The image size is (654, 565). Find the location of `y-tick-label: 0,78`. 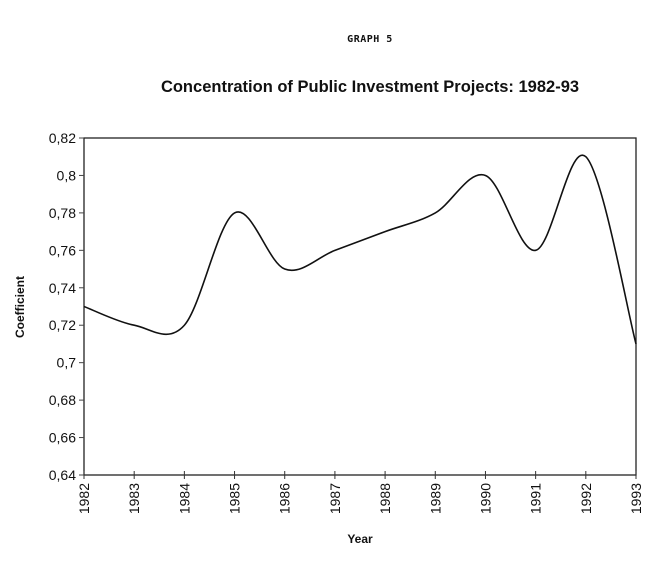

y-tick-label: 0,78 is located at coordinates (62, 213).